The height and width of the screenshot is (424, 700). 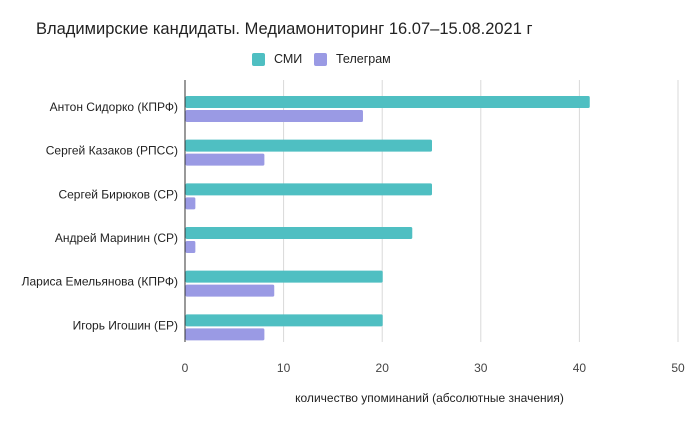 I want to click on x-tick-label: 0, so click(x=185, y=368).